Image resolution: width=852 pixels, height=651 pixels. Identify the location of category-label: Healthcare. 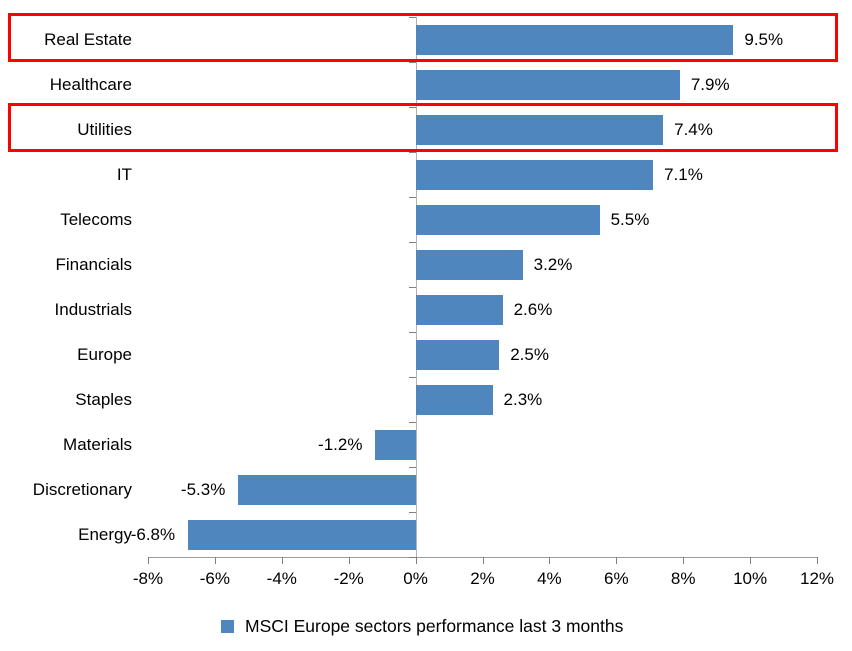
(90, 84).